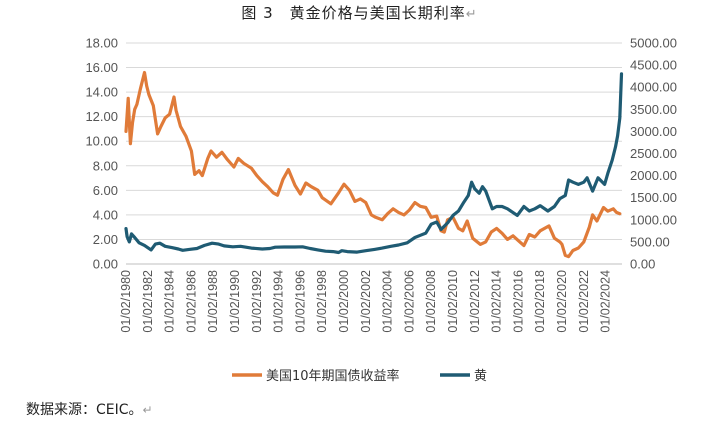  Describe the element at coordinates (101, 92) in the screenshot. I see `y-left-tick-label: 14.00` at that location.